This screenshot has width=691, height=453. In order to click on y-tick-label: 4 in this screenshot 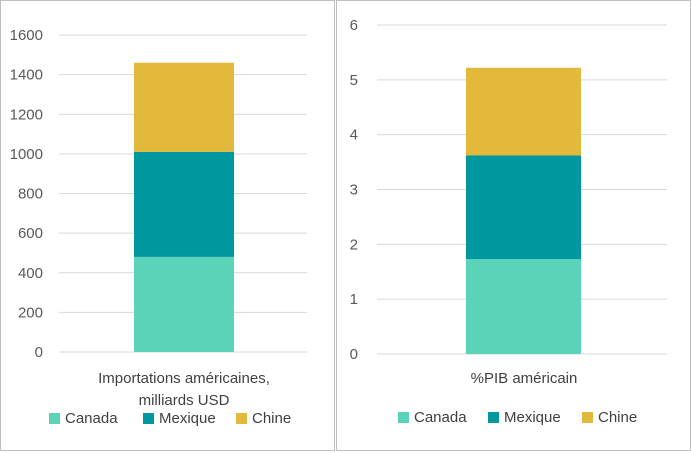, I will do `click(354, 135)`.